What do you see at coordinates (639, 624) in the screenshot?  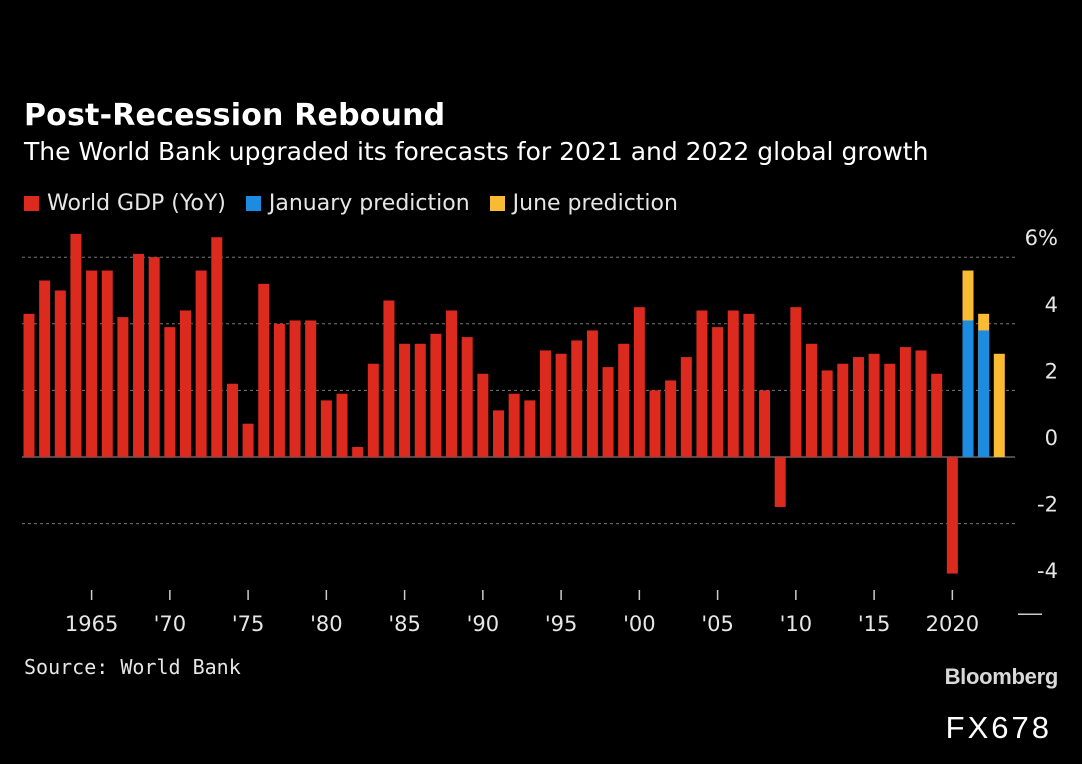 I see `x-tick-label: '00` at bounding box center [639, 624].